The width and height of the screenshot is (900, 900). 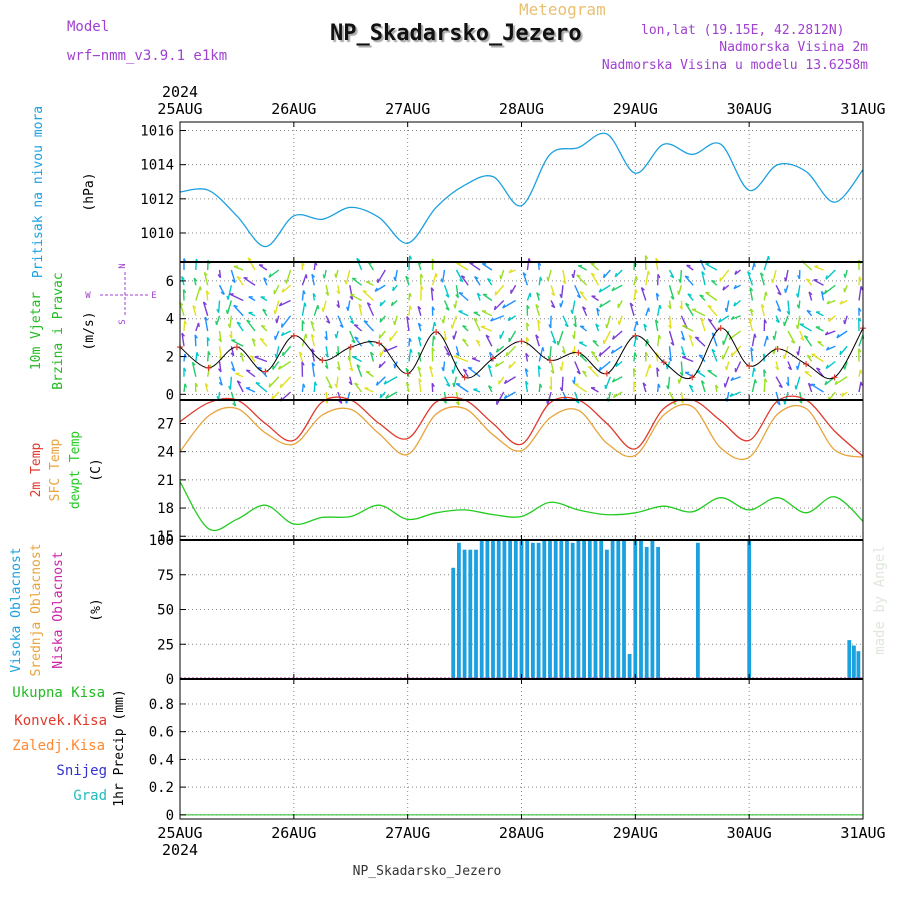 I want to click on y-tick-label: 50, so click(x=165, y=611).